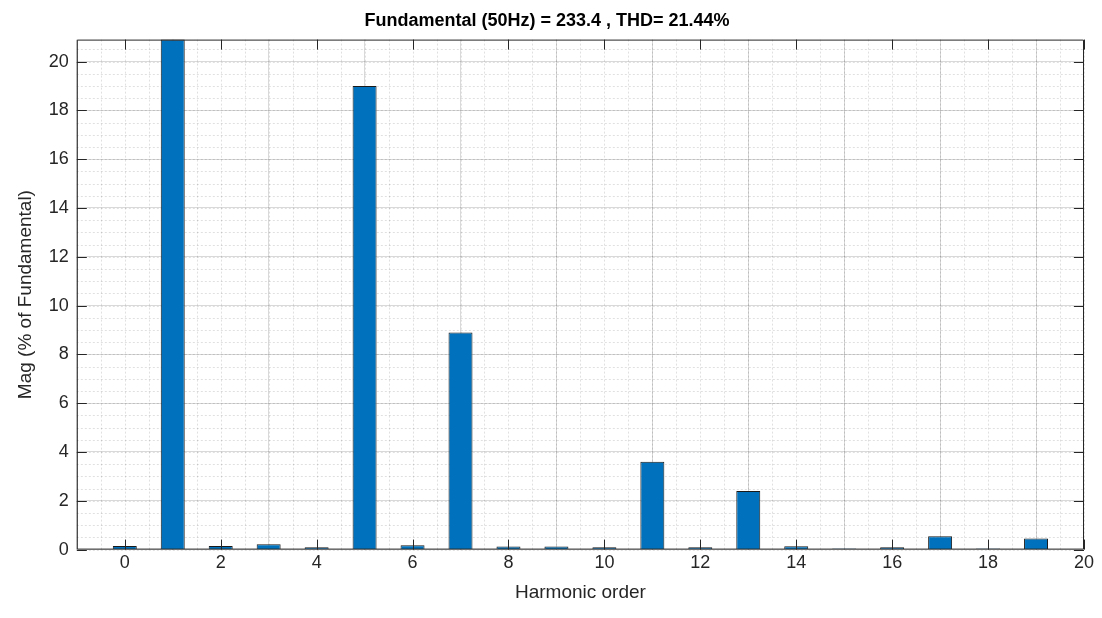  I want to click on x-axis-title: Harmonic order, so click(580, 591).